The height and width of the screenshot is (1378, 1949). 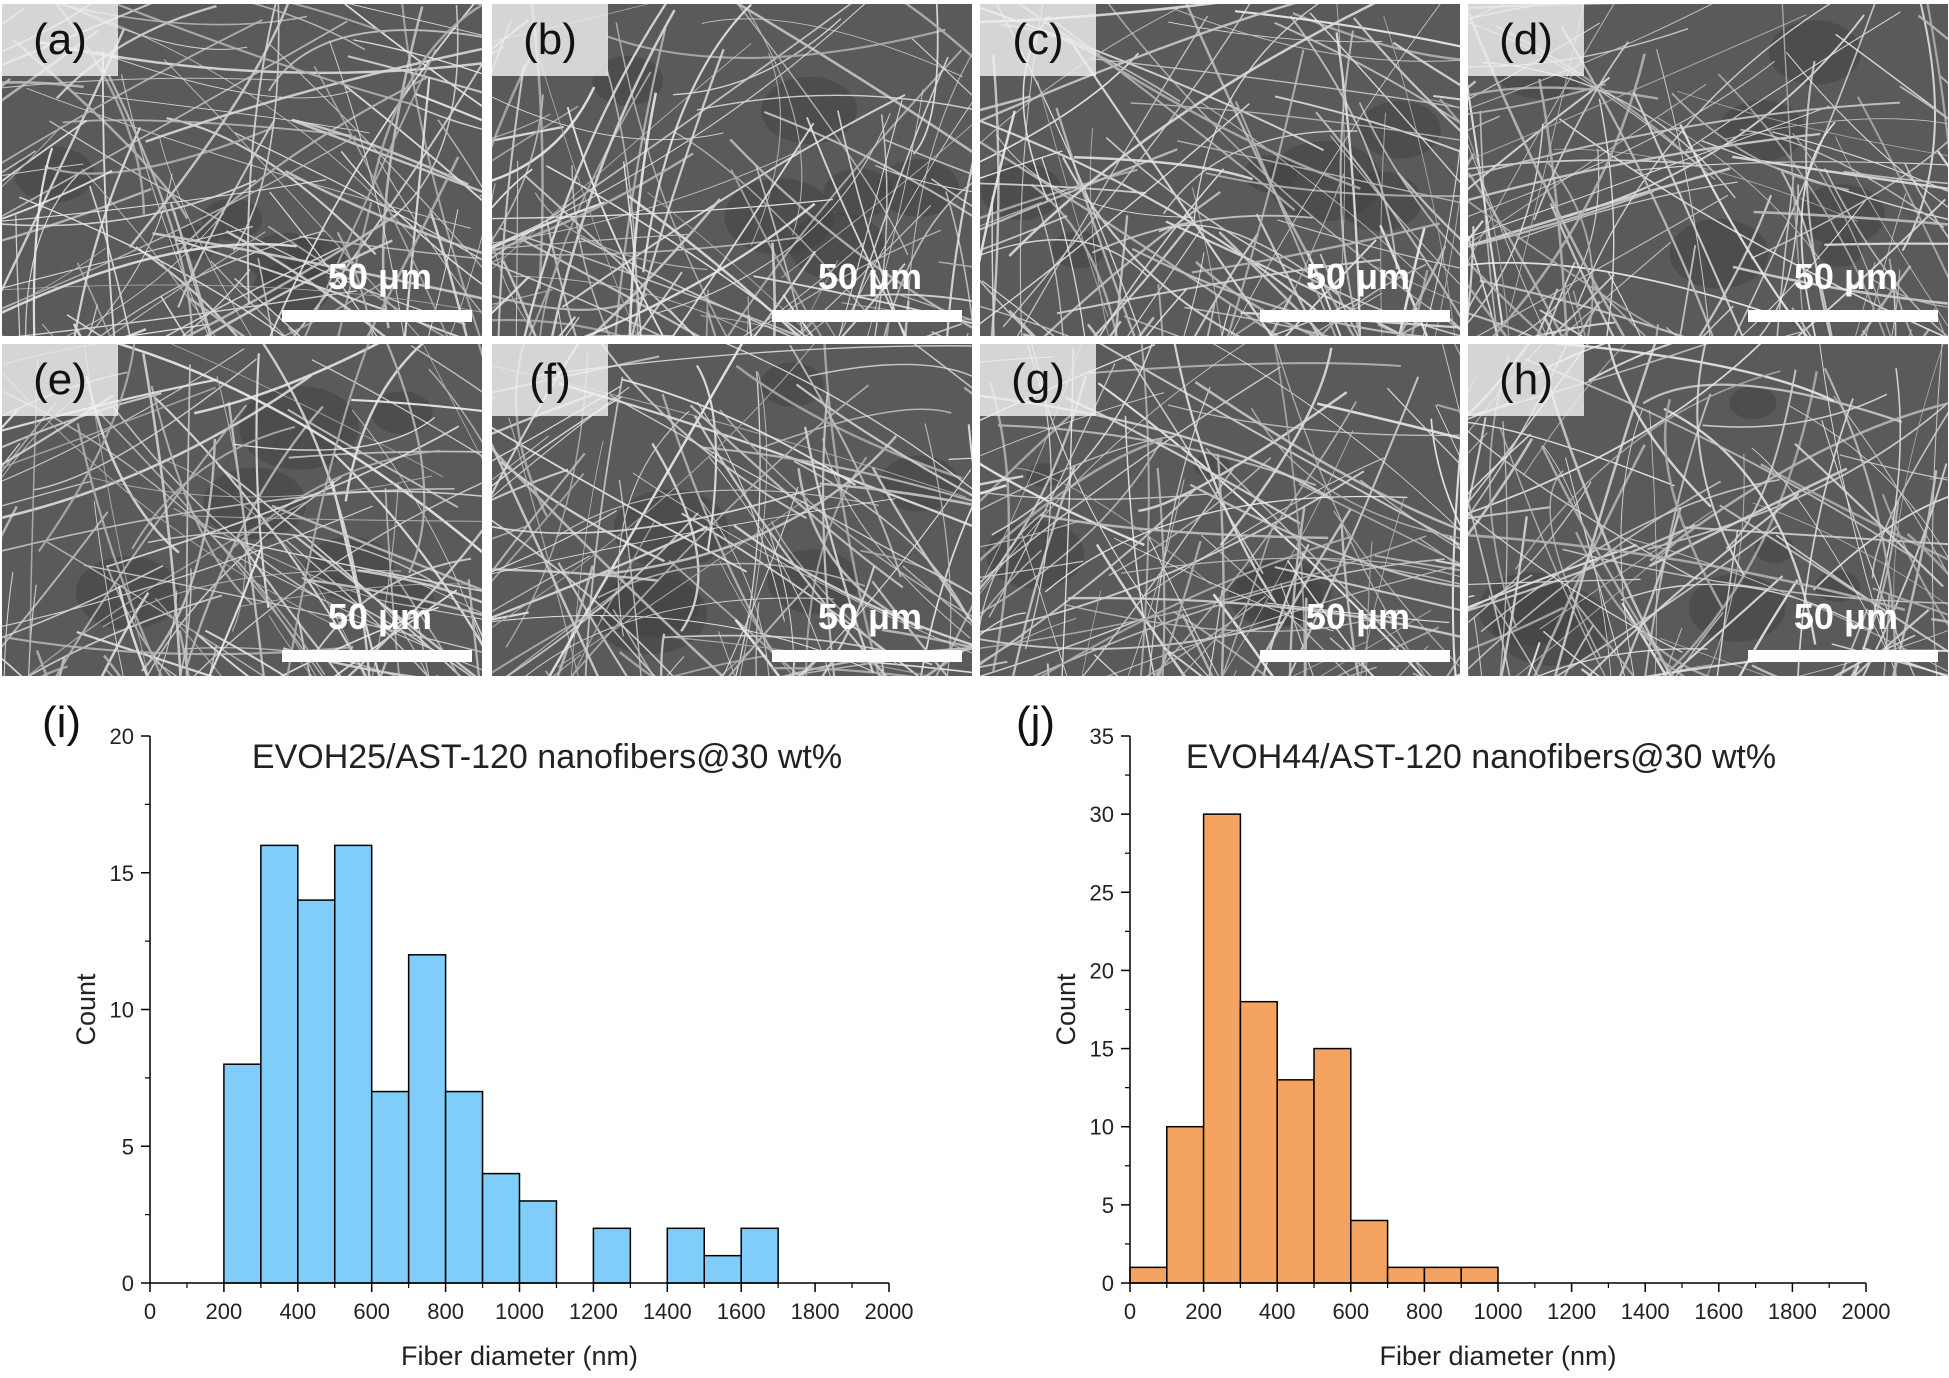 What do you see at coordinates (550, 40) in the screenshot?
I see `panel-letter-label: (b)` at bounding box center [550, 40].